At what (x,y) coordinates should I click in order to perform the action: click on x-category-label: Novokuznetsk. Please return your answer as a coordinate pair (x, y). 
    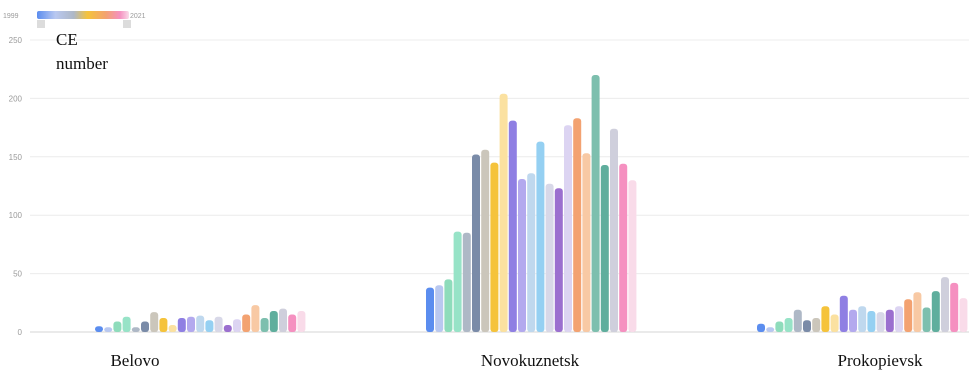
    Looking at the image, I should click on (530, 360).